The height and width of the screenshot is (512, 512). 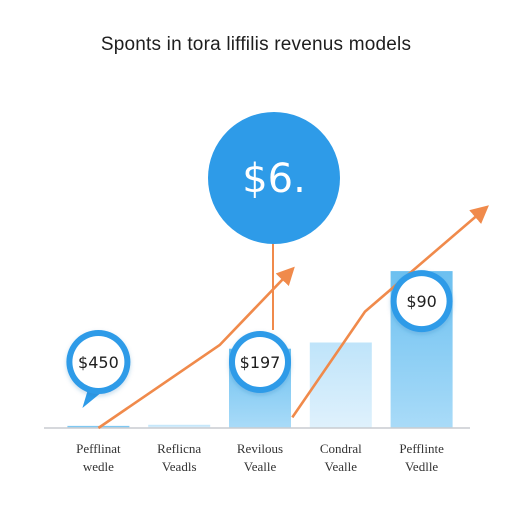 I want to click on category-label-3: Condral Vealle, so click(x=341, y=458).